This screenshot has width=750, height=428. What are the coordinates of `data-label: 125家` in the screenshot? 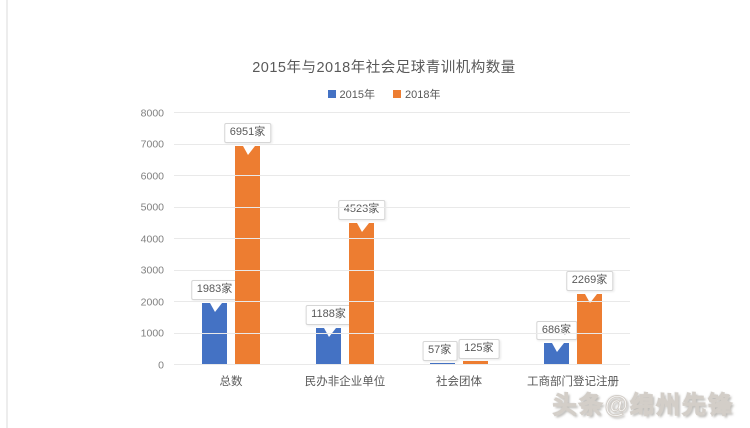 It's located at (479, 349).